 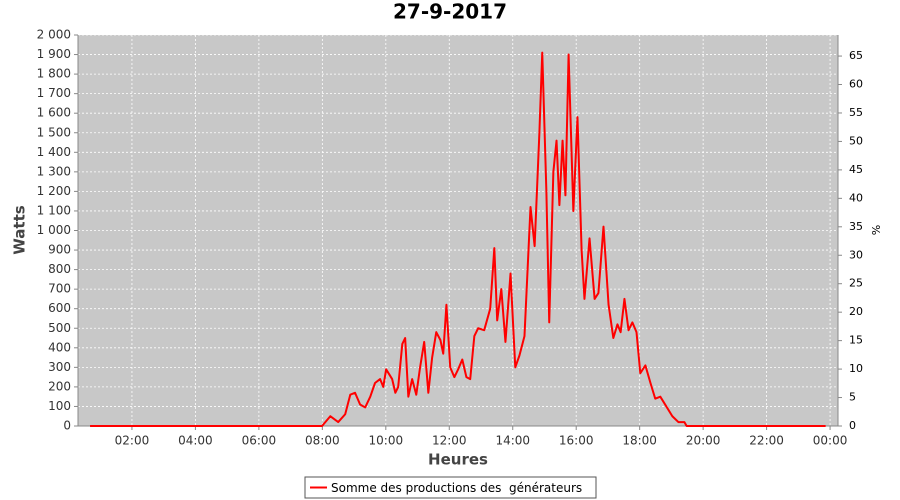 What do you see at coordinates (59, 406) in the screenshot?
I see `y-tick-label: 100` at bounding box center [59, 406].